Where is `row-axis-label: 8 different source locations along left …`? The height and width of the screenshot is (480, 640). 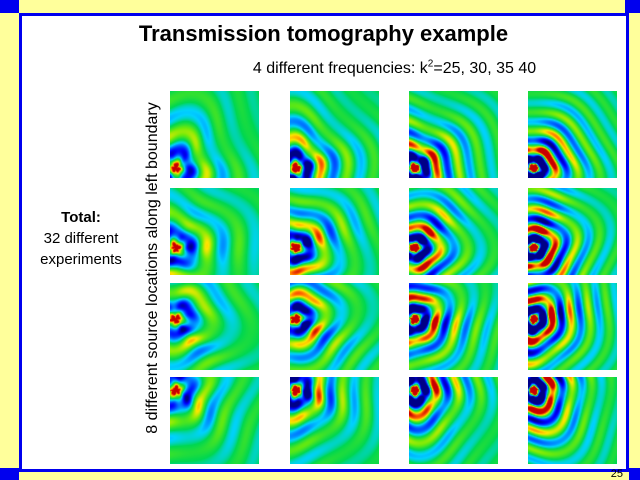 row-axis-label: 8 different source locations along left … is located at coordinates (152, 268).